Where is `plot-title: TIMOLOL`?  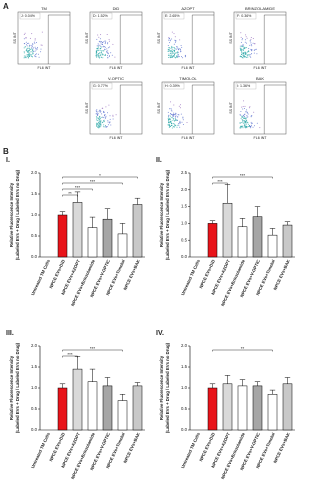 plot-title: TIMOLOL is located at coordinates (188, 78).